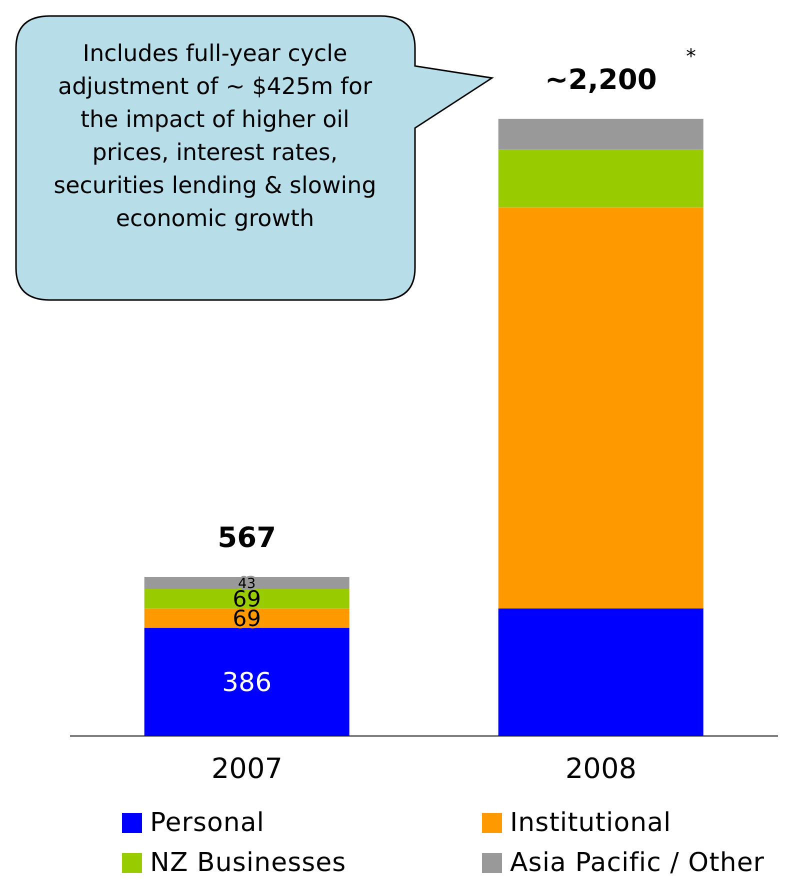  Describe the element at coordinates (637, 863) in the screenshot. I see `legend-label: Asia Pacific / Other` at that location.